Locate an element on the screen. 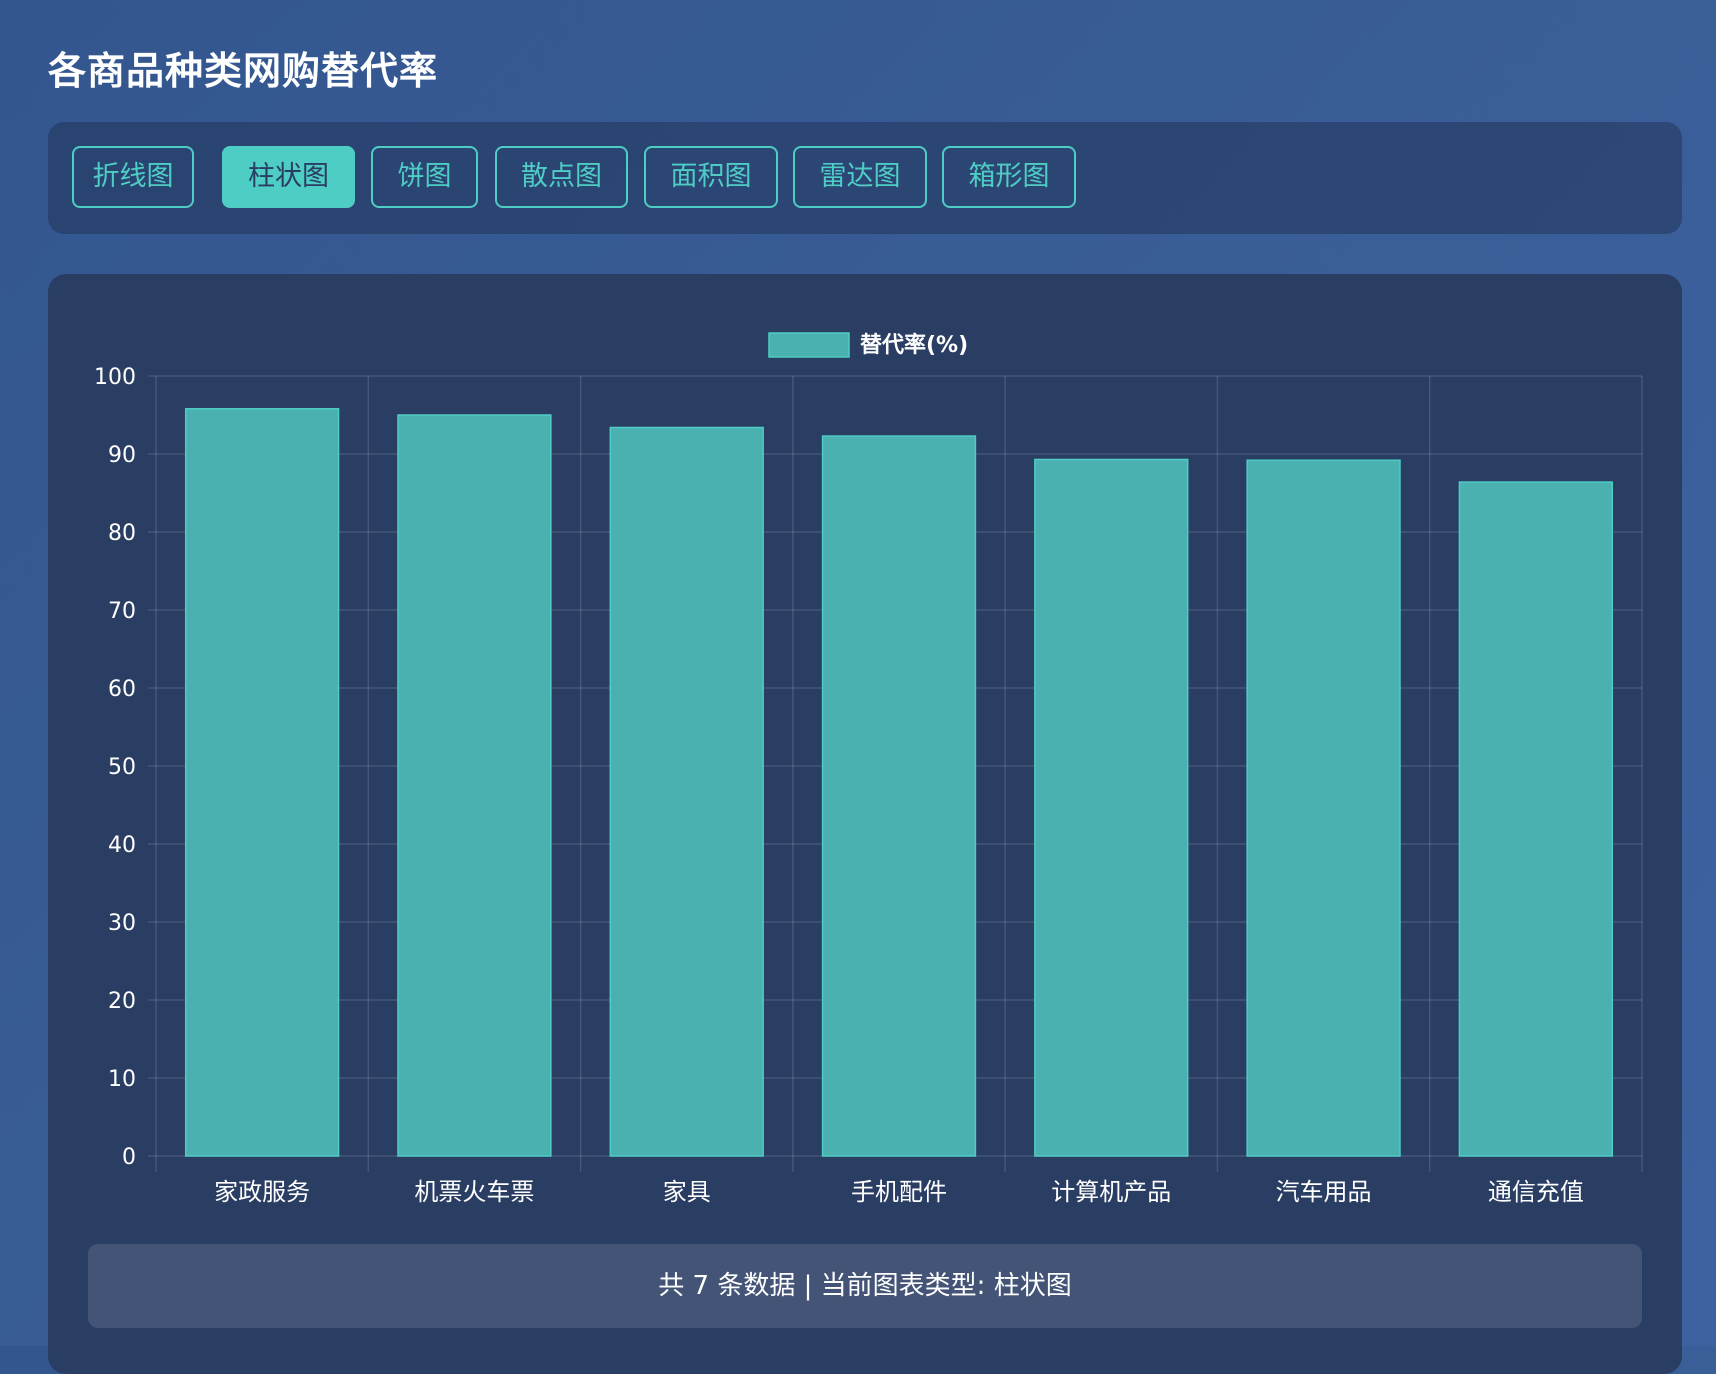 This screenshot has width=1716, height=1374. tab-box-chart: 箱形图 is located at coordinates (1009, 177).